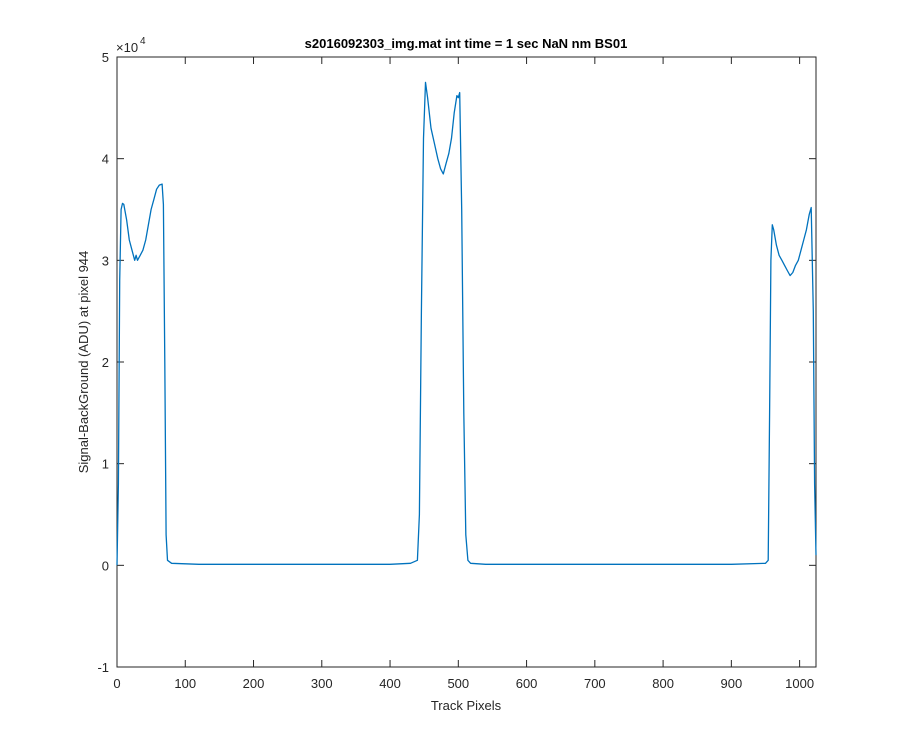 This screenshot has width=900, height=750. Describe the element at coordinates (105, 362) in the screenshot. I see `y-tick-label: 2` at that location.